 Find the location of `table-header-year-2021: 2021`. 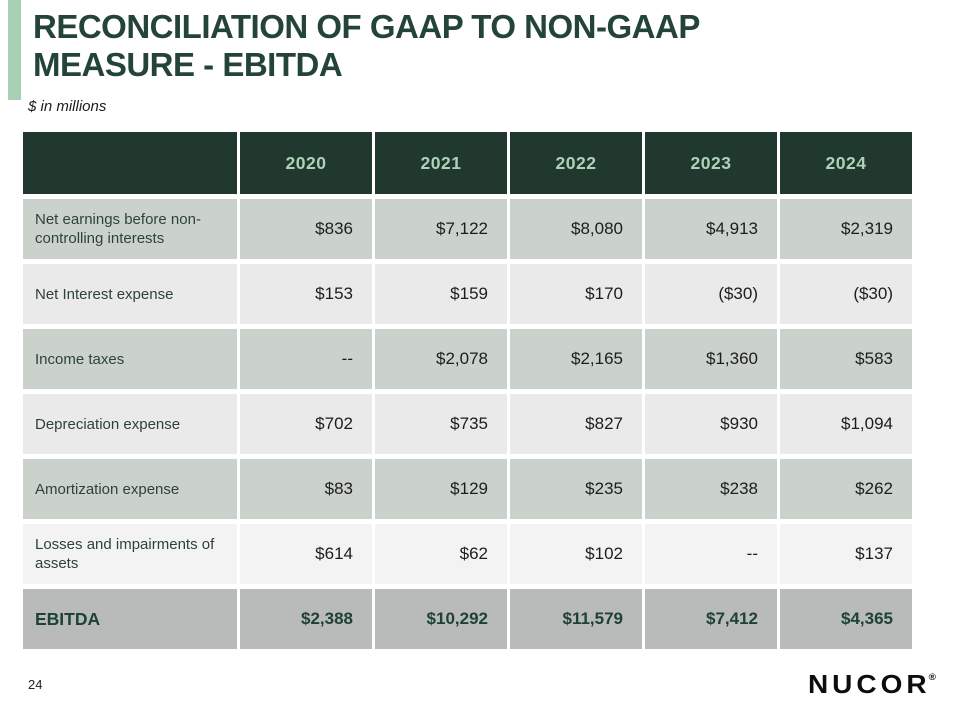

table-header-year-2021: 2021 is located at coordinates (441, 163).